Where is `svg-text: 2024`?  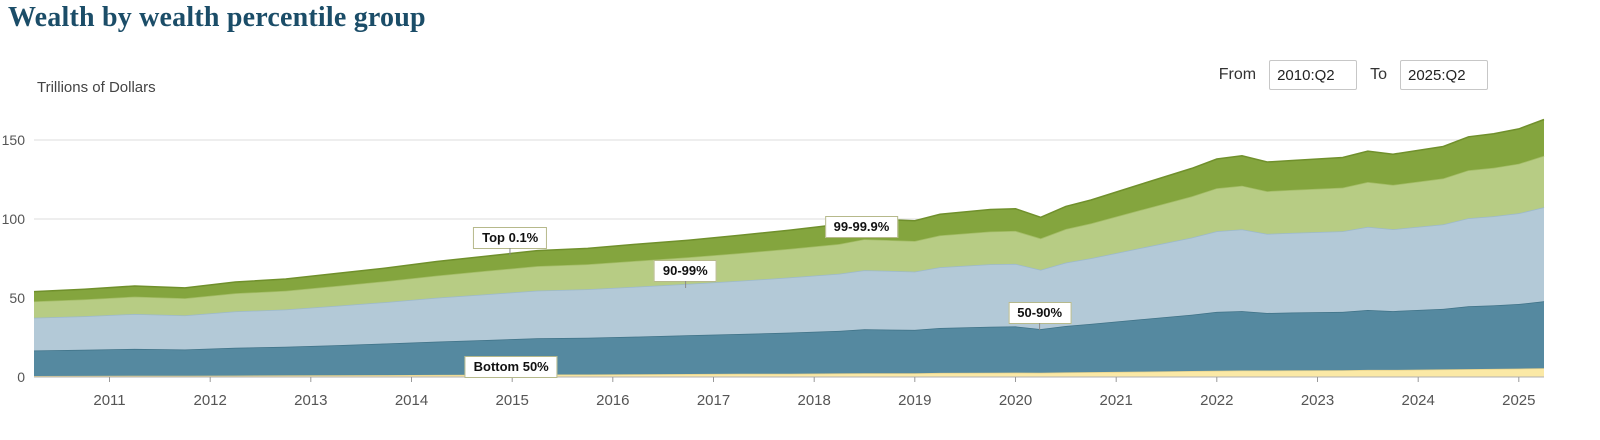
svg-text: 2024 is located at coordinates (1418, 400).